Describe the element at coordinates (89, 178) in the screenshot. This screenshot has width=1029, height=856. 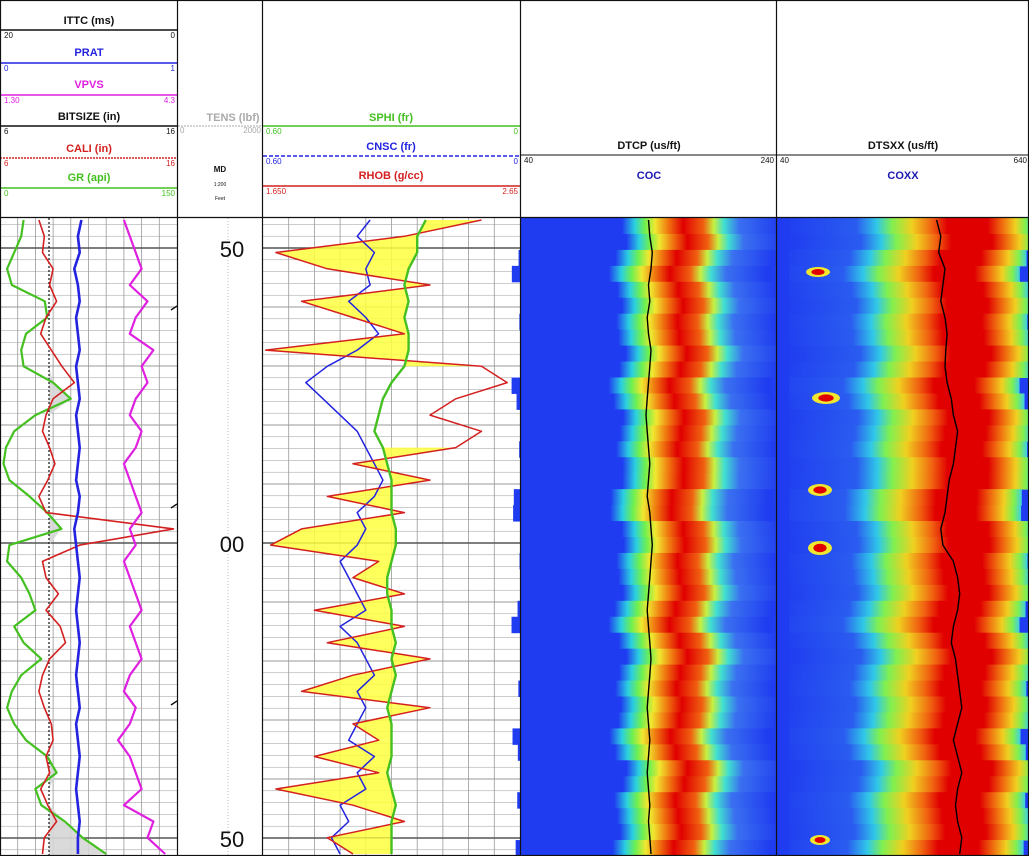
I see `track1-curve-name: GR (api)` at that location.